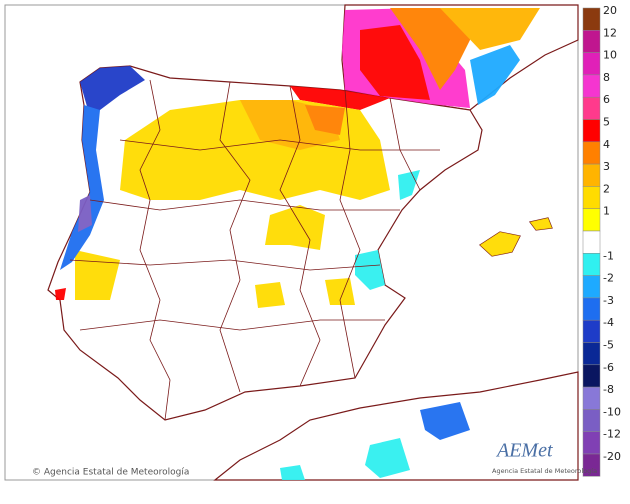 This screenshot has width=630, height=504. Describe the element at coordinates (606, 188) in the screenshot. I see `legend-label: 2` at that location.